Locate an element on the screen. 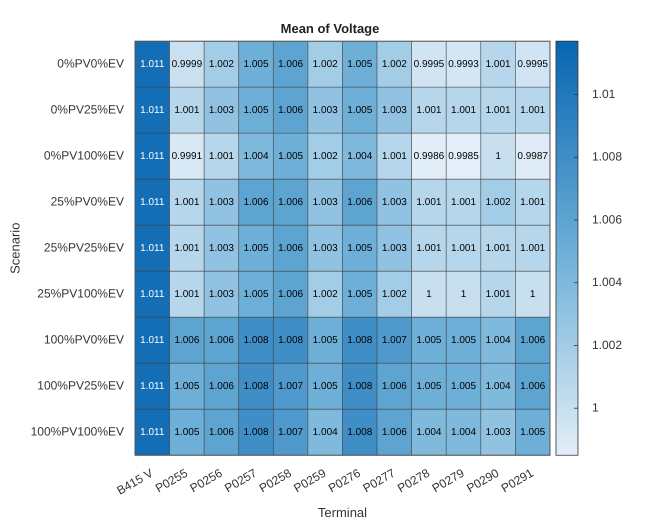 This screenshot has height=529, width=662. y-tick-label: 0%PV25%EV is located at coordinates (87, 109).